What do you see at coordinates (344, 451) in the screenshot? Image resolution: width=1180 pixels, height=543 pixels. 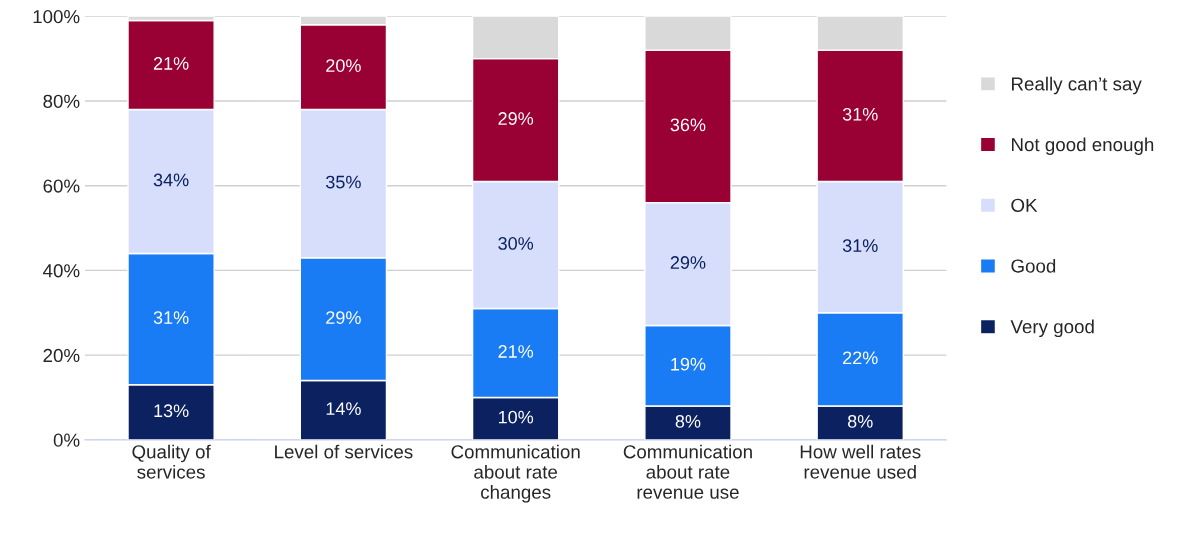 I see `x-tick-label: Level of services` at bounding box center [344, 451].